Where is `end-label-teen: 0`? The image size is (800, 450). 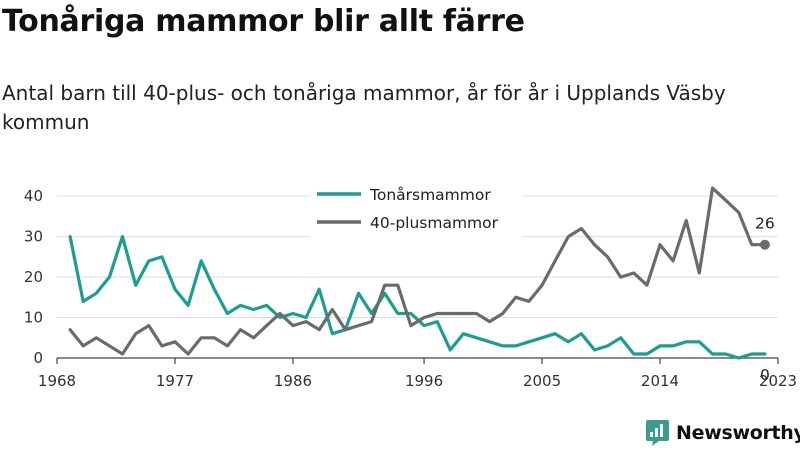
end-label-teen: 0 is located at coordinates (765, 375).